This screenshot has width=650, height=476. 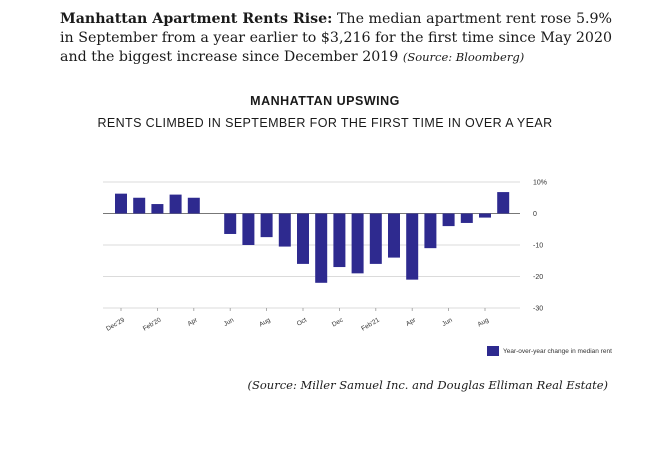 What do you see at coordinates (321, 248) in the screenshot?
I see `bar-Nov'20` at bounding box center [321, 248].